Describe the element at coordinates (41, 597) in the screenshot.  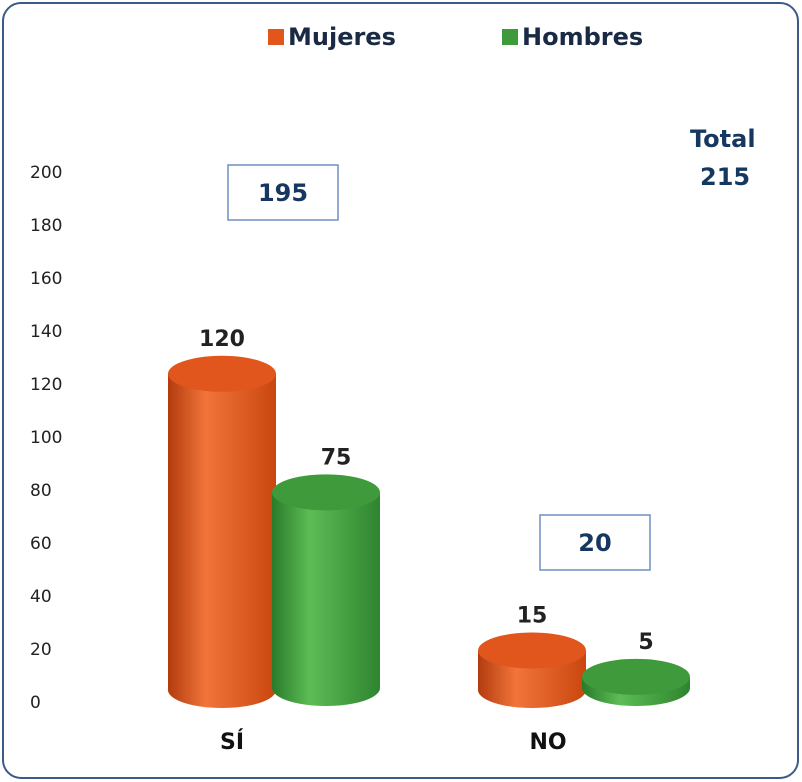
I see `y-tick-label: 40` at that location.